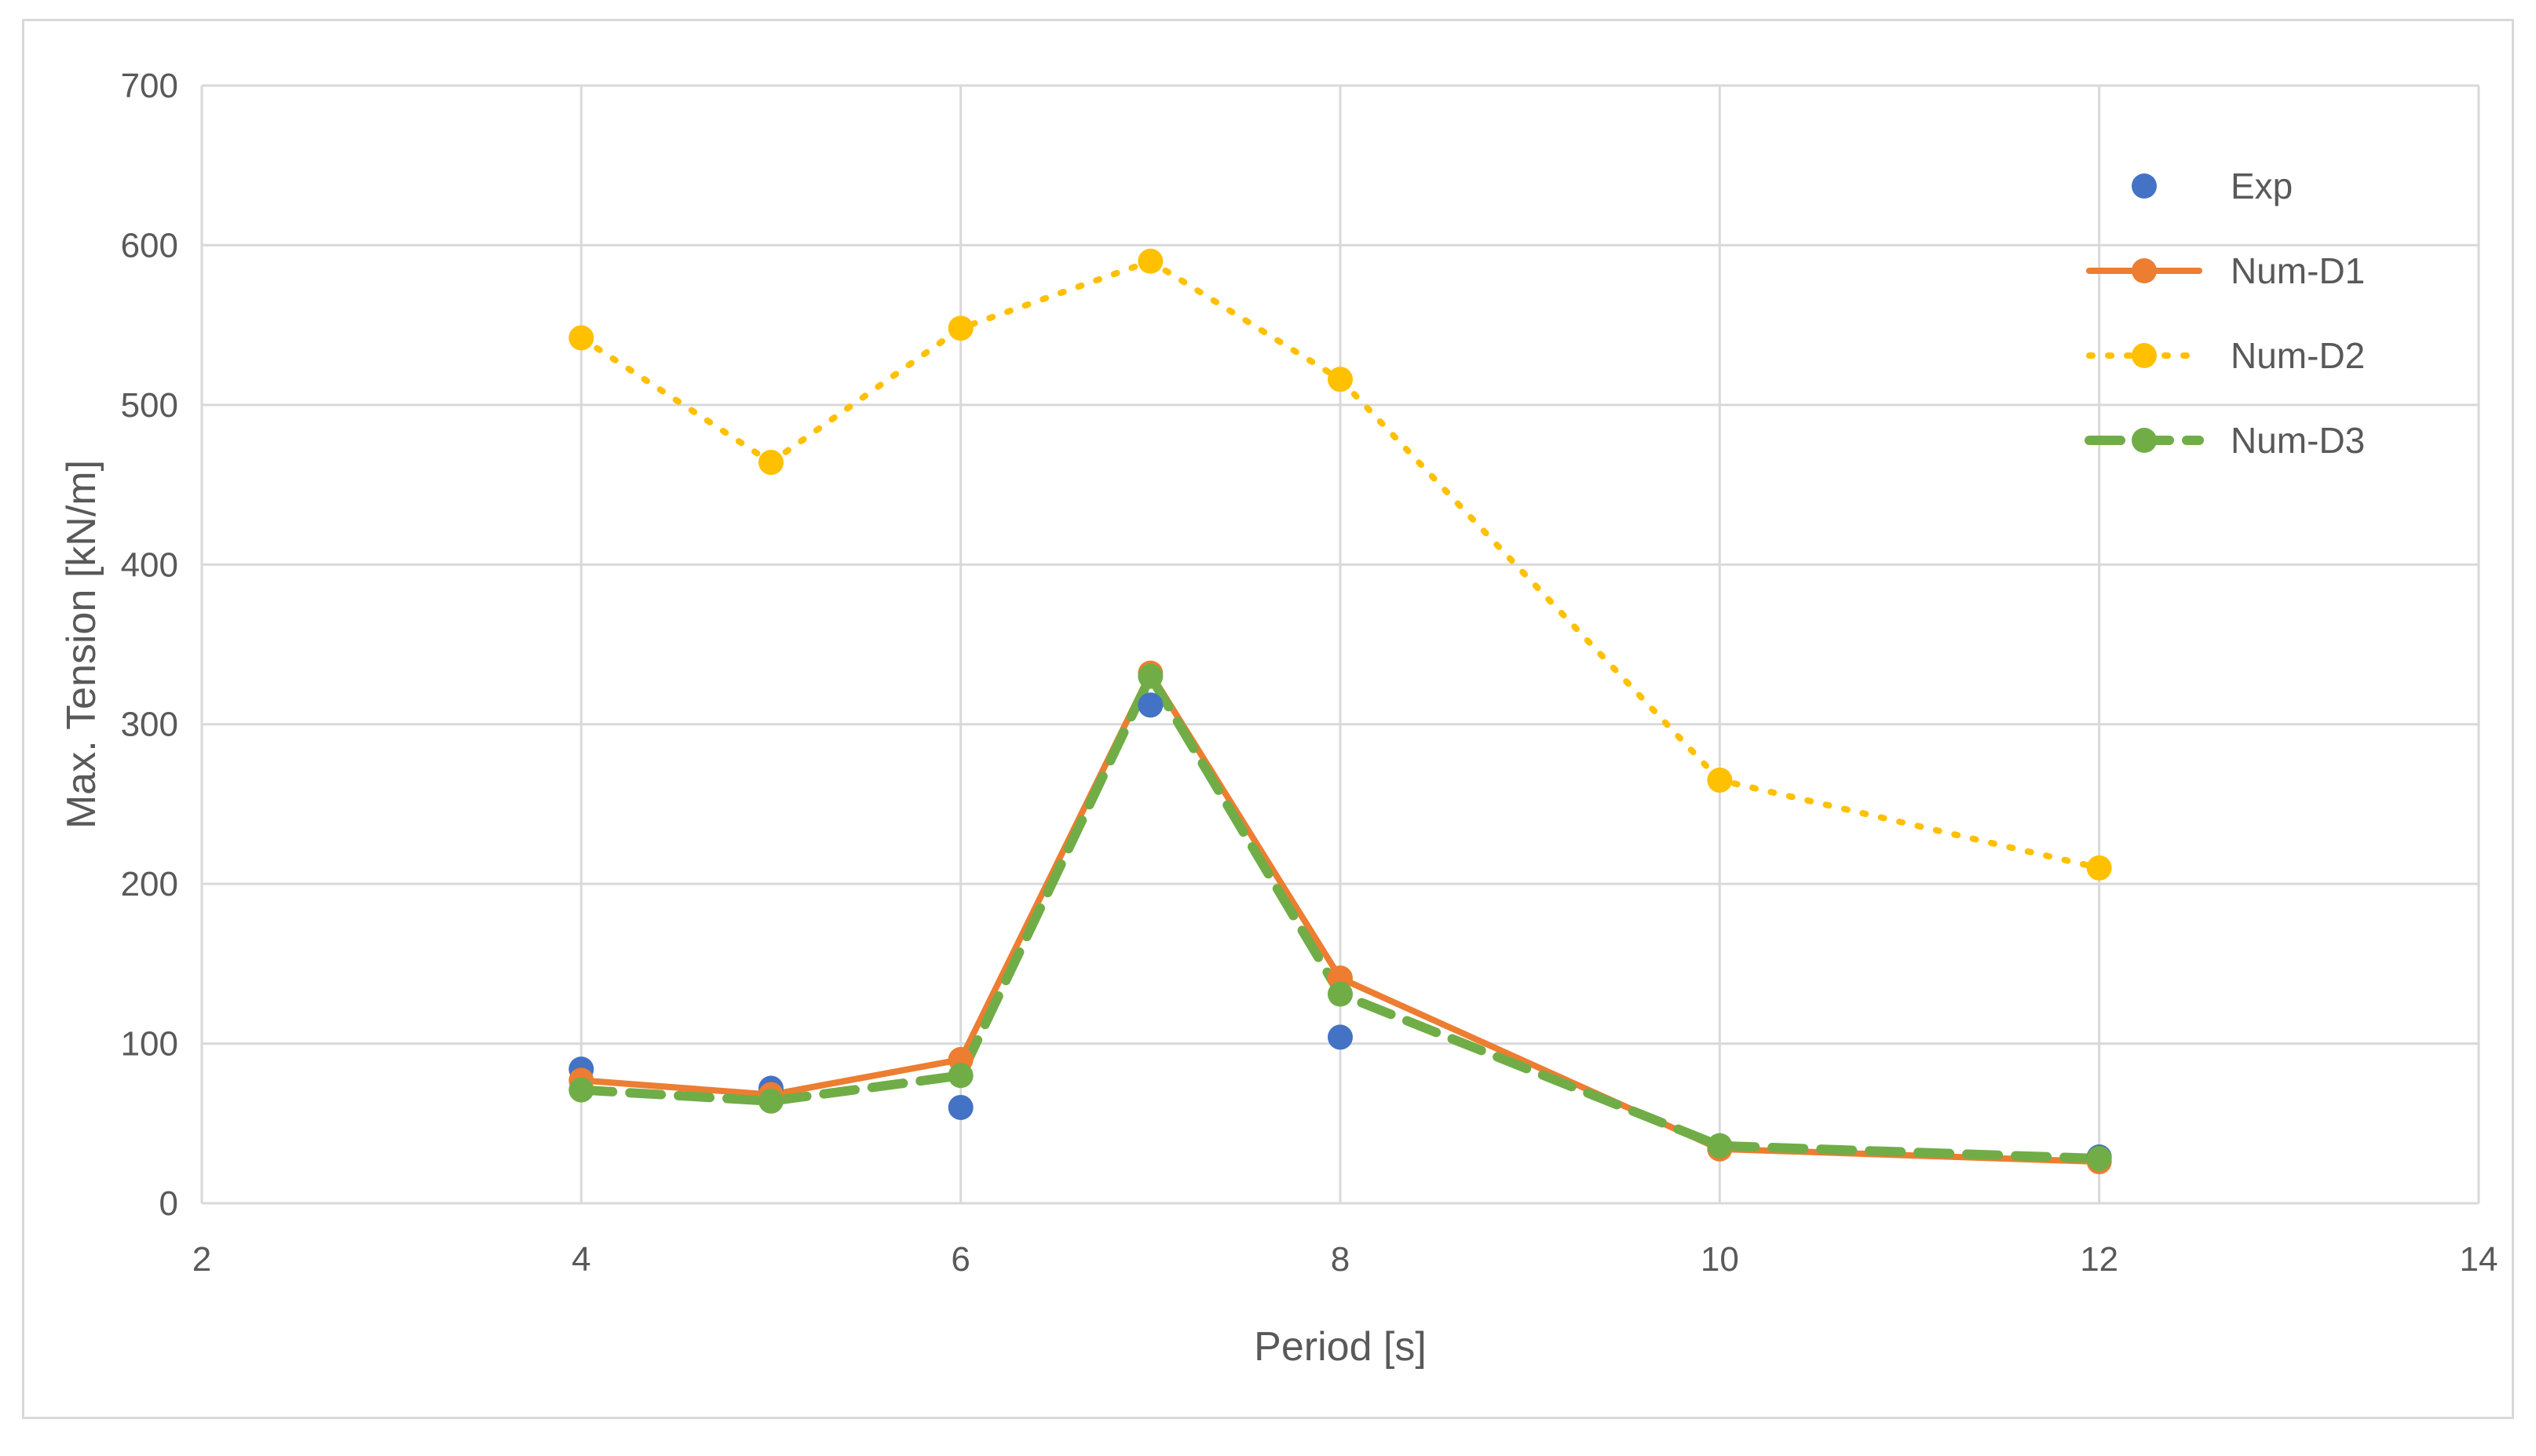  Describe the element at coordinates (1341, 1347) in the screenshot. I see `x-axis-title: Period [s]` at that location.